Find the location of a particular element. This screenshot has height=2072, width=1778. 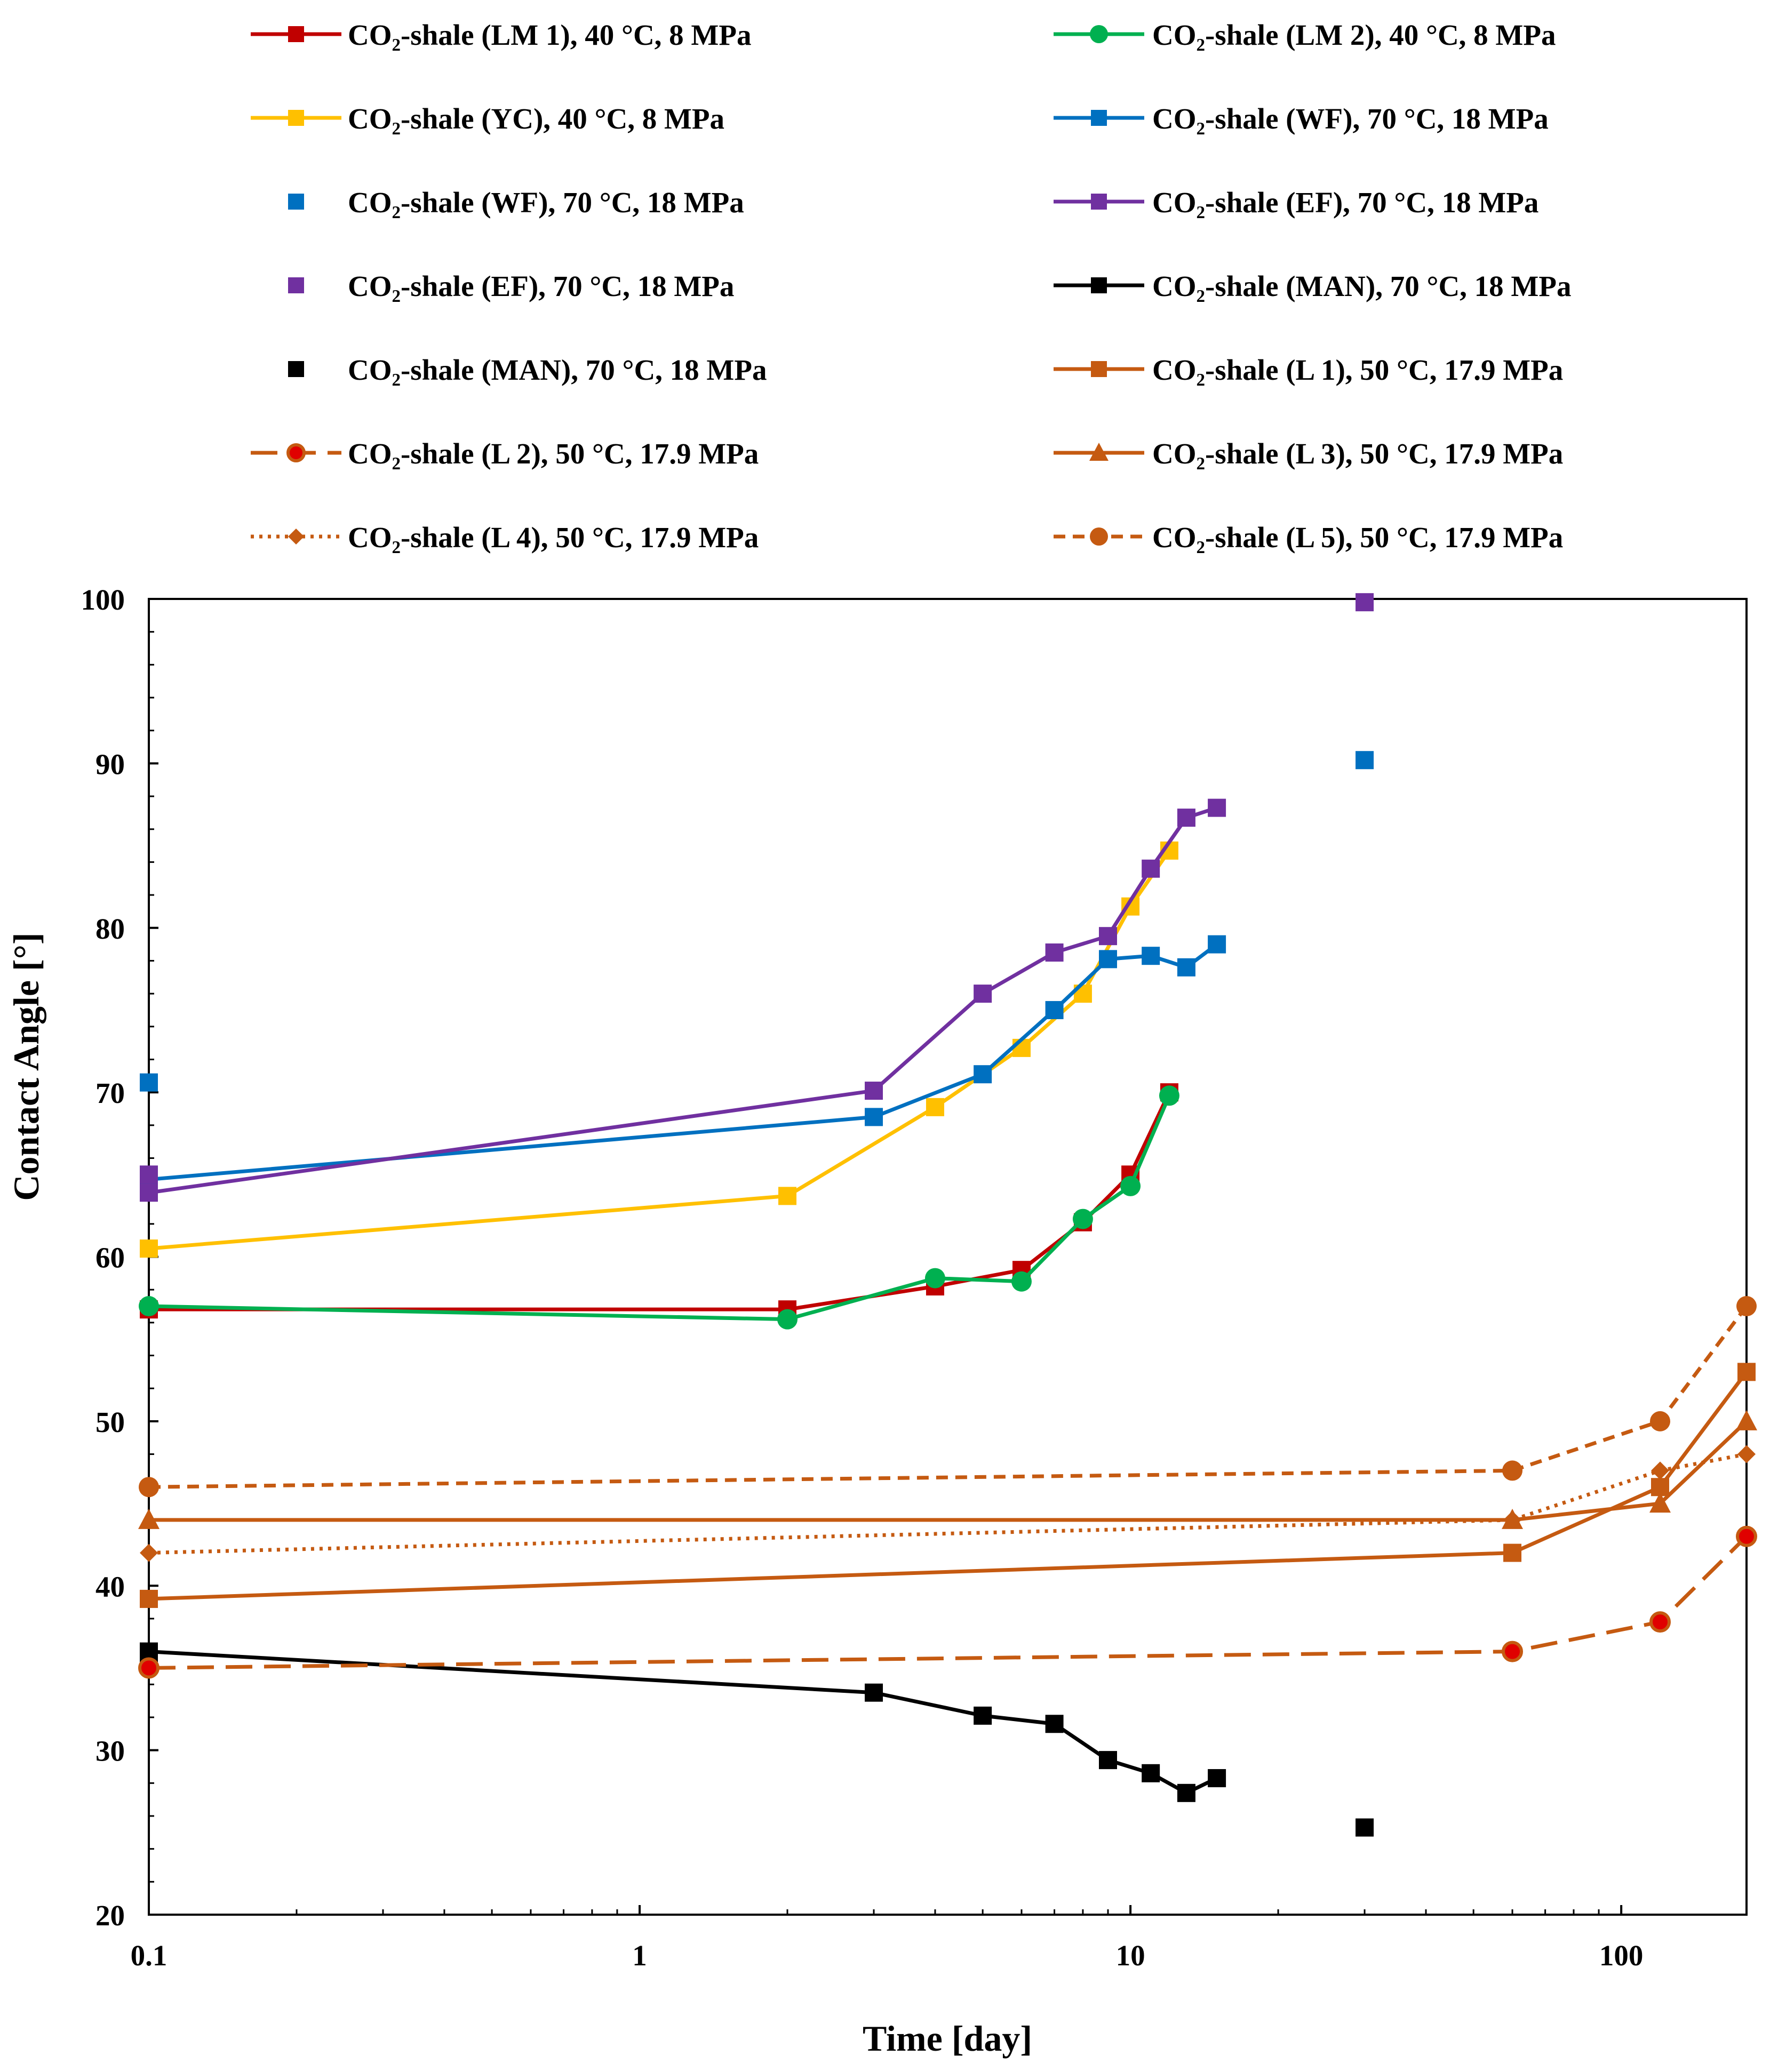

y-tick-label: 80 is located at coordinates (110, 929).